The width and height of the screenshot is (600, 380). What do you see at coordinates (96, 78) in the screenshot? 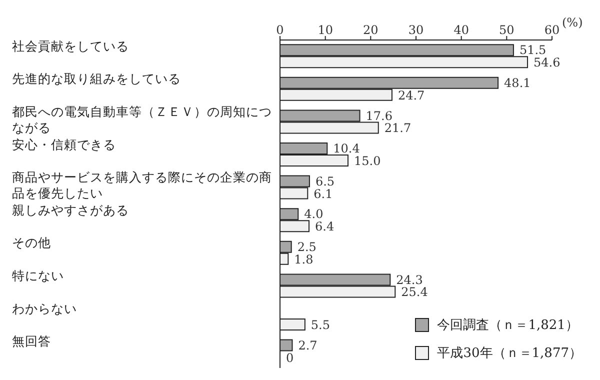
I see `y-tick-label: 先進的な取り組みをしている` at bounding box center [96, 78].